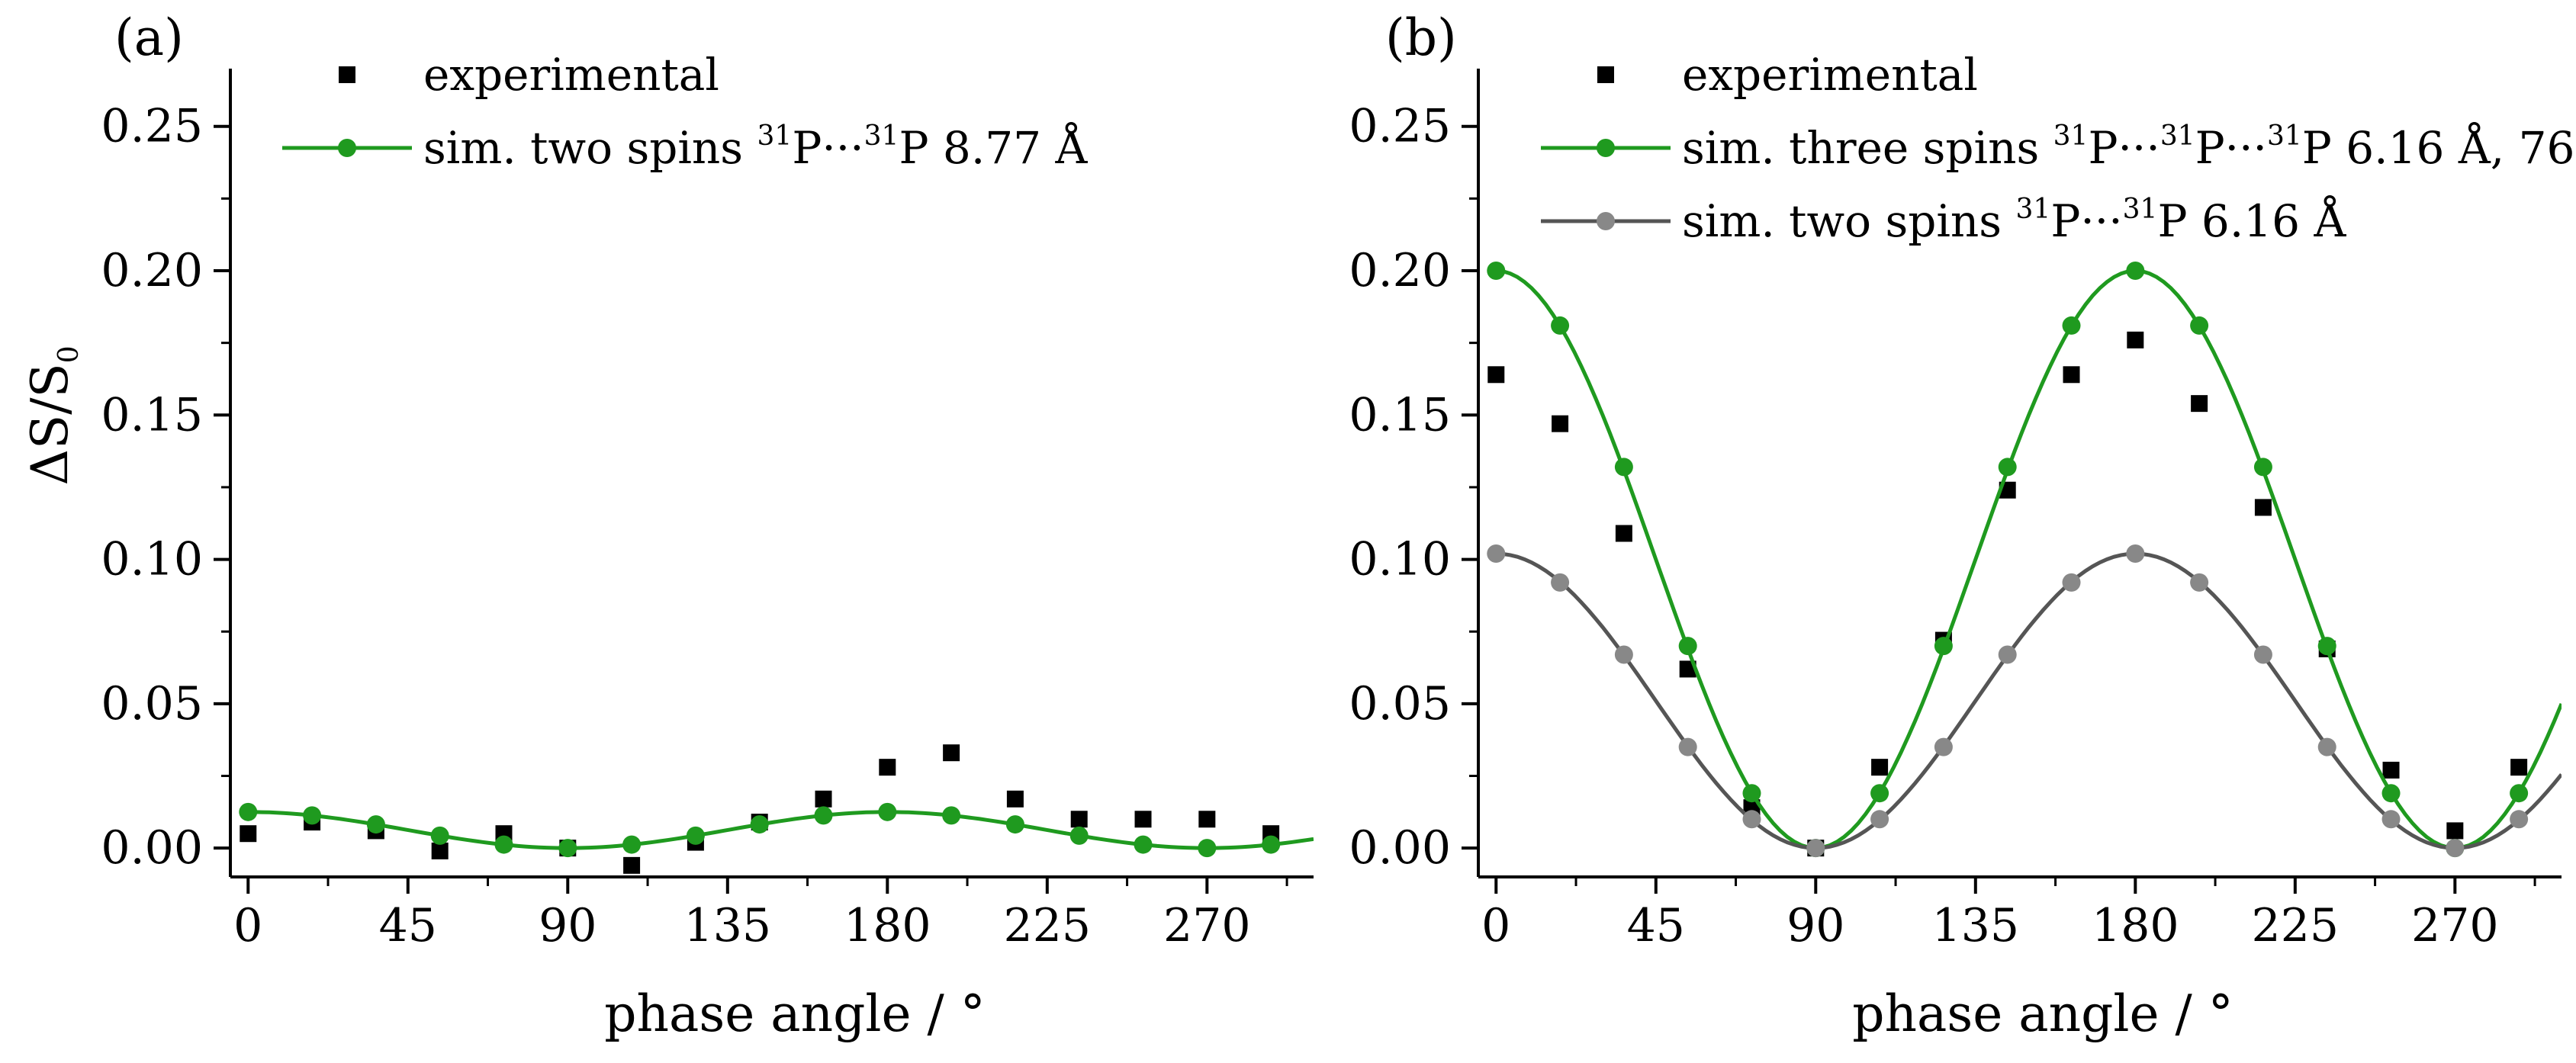  Describe the element at coordinates (1400, 127) in the screenshot. I see `y-tick-label: 0.25` at that location.